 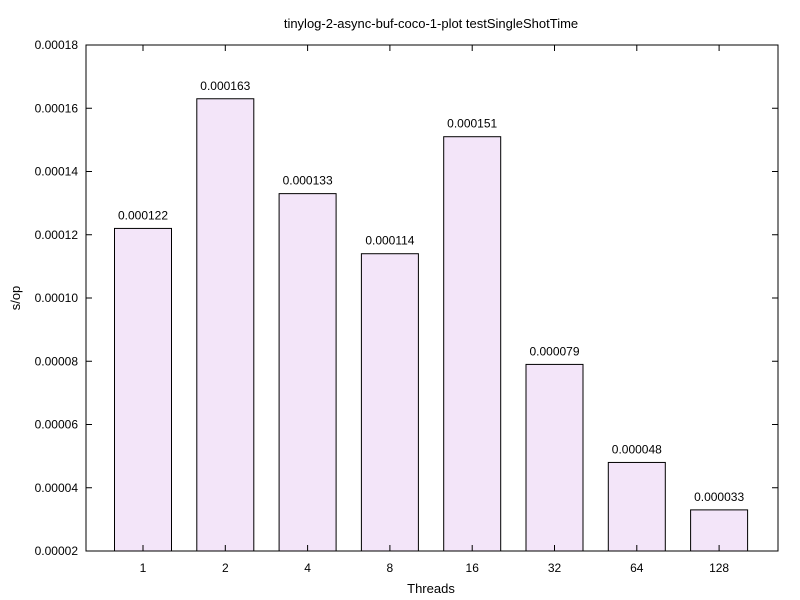 What do you see at coordinates (719, 568) in the screenshot?
I see `x-tick-label: 128` at bounding box center [719, 568].